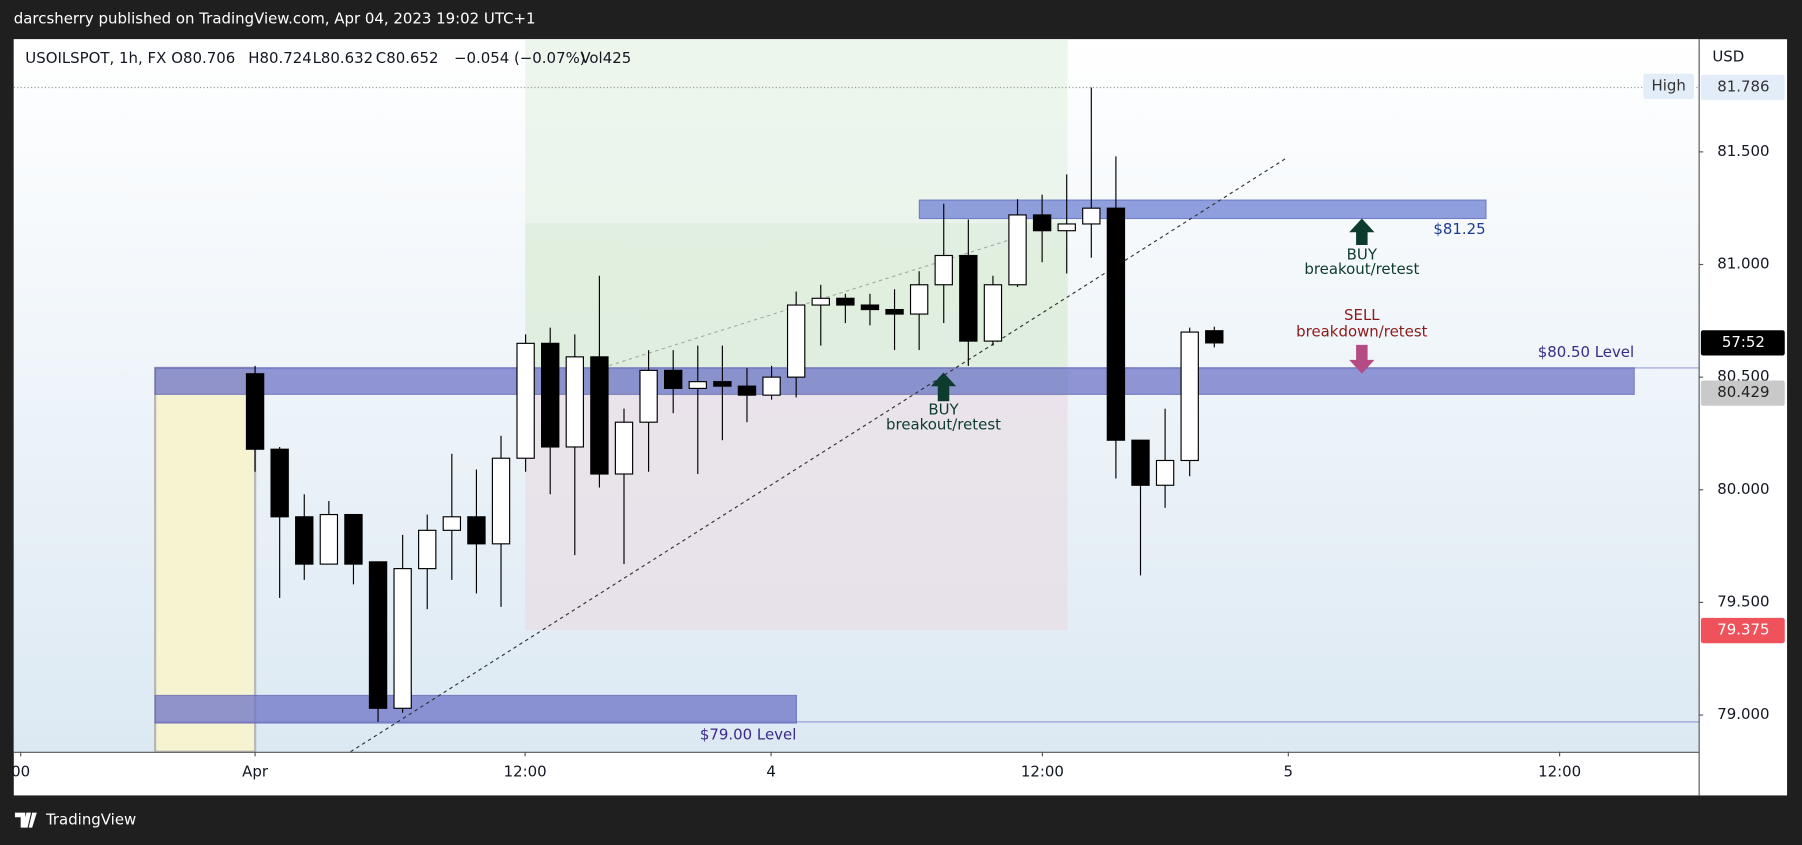 The width and height of the screenshot is (1802, 845). I want to click on pivot-zone, so click(894, 381).